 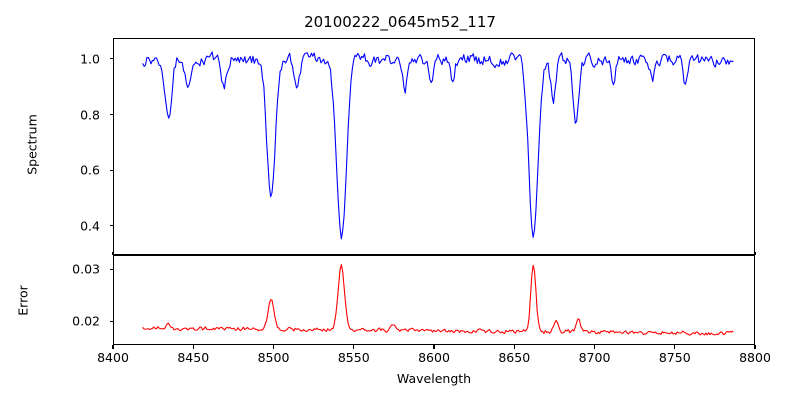 What do you see at coordinates (23, 300) in the screenshot?
I see `error-y-axis-label: Error` at bounding box center [23, 300].